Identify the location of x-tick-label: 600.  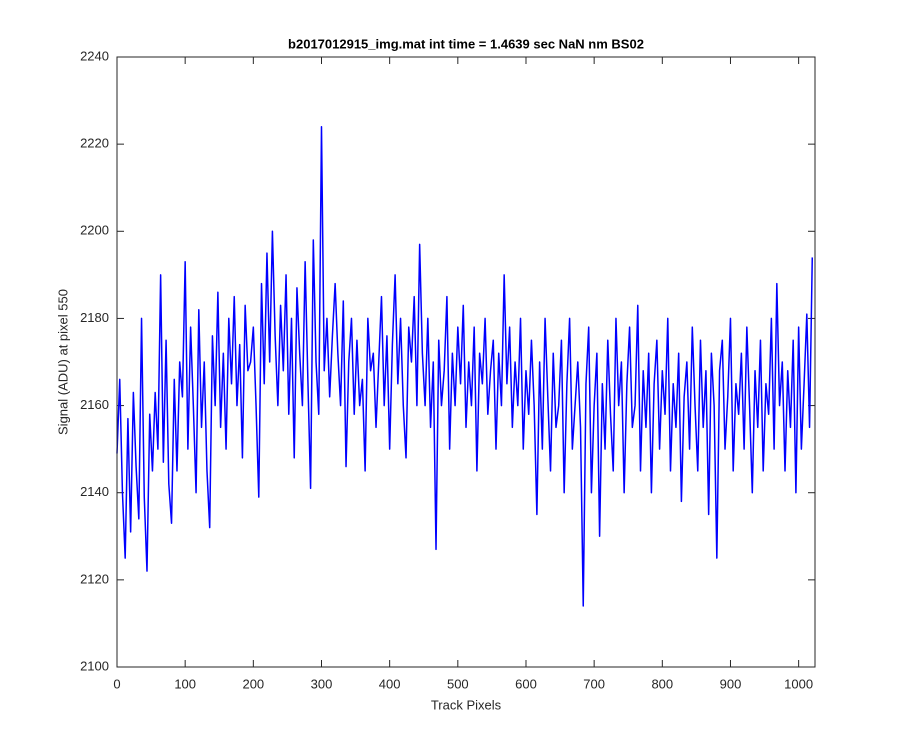
(526, 683).